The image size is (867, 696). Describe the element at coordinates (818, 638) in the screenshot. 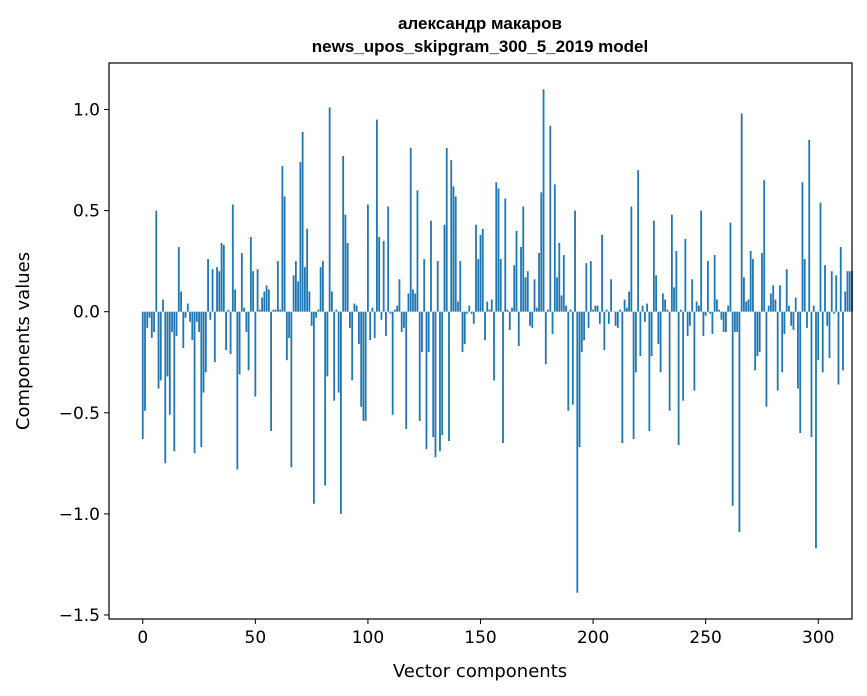

I see `x-tick-label-300: 300` at that location.